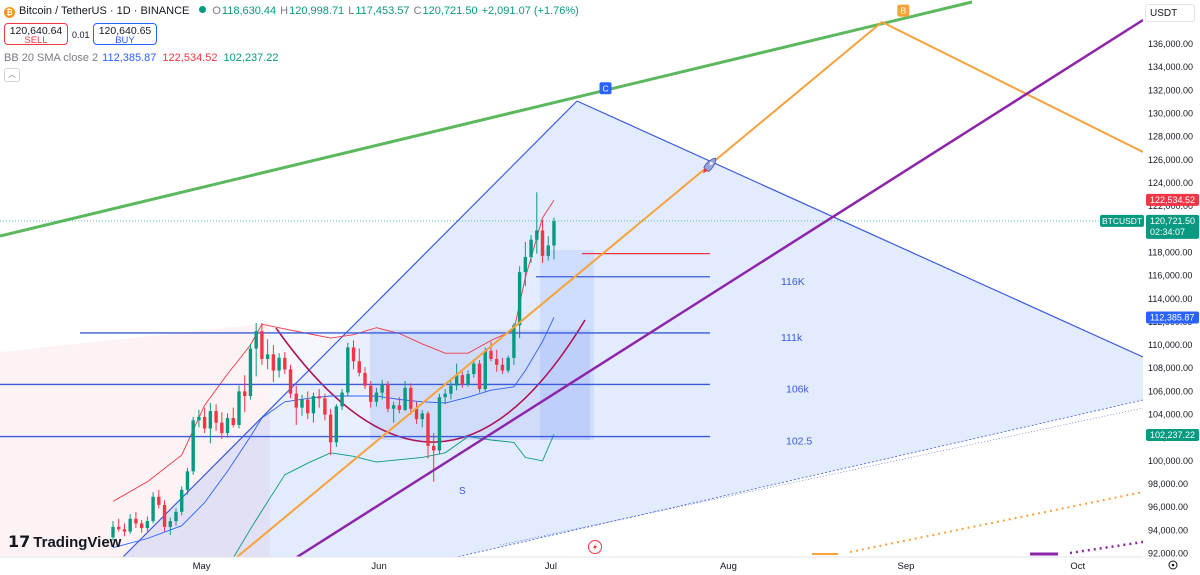 This screenshot has height=575, width=1200. What do you see at coordinates (12, 75) in the screenshot?
I see `collapse-legend-icon: ︿` at bounding box center [12, 75].